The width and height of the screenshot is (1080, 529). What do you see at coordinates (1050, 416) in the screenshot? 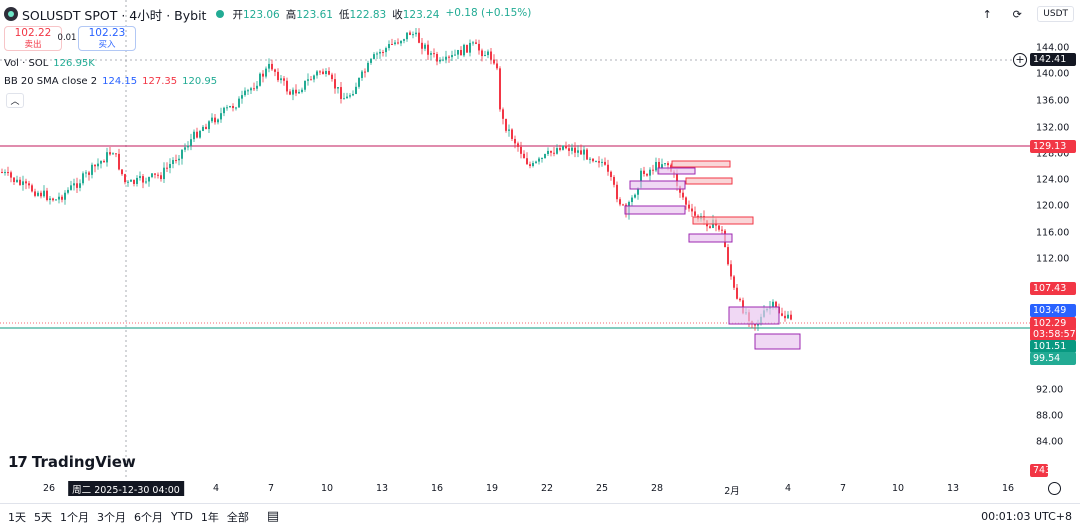
I see `price-tick: 88.00` at bounding box center [1050, 416].